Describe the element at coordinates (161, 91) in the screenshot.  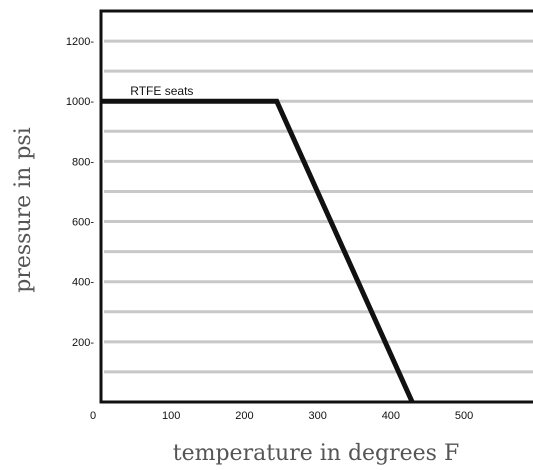
I see `series-annotation-rtfe-seats: RTFE seats` at that location.